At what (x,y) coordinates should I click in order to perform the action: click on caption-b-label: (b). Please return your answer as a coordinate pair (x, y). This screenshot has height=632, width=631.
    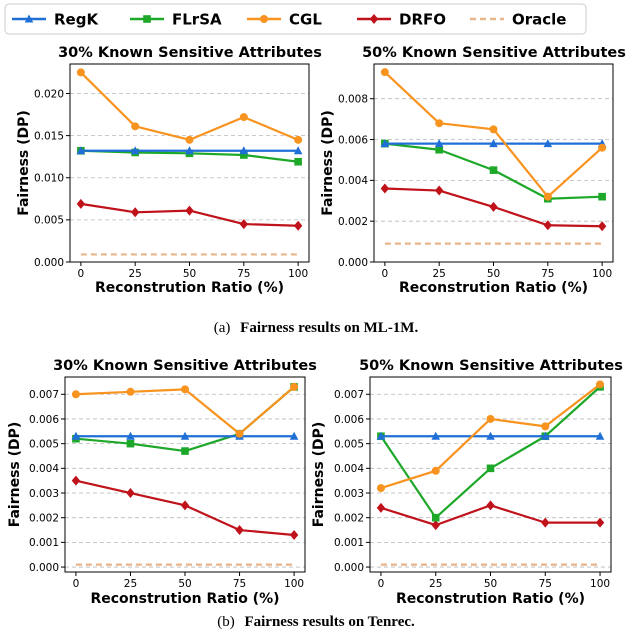
    Looking at the image, I should click on (226, 622).